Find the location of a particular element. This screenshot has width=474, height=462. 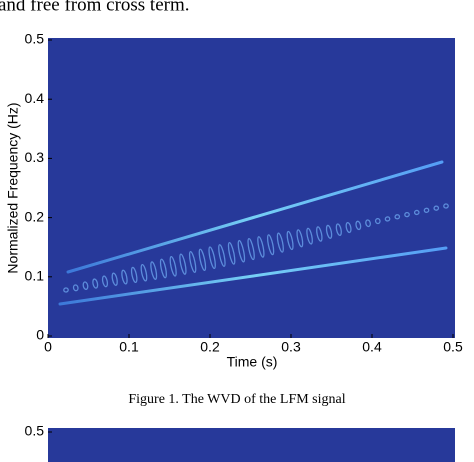

x-tick-label: 0.1 is located at coordinates (129, 347).